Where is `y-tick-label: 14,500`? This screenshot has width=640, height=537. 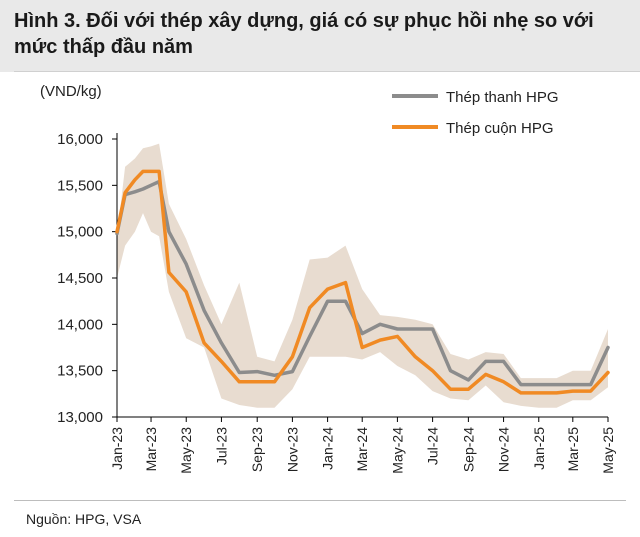 y-tick-label: 14,500 is located at coordinates (80, 278).